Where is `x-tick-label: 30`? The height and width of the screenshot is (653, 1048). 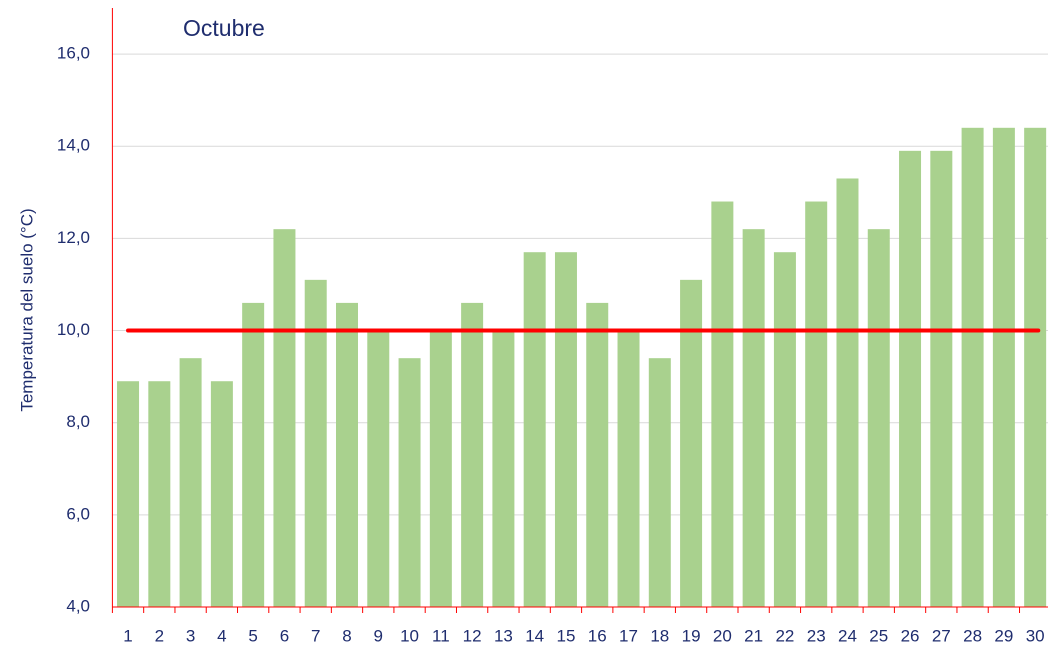 x-tick-label: 30 is located at coordinates (1035, 635).